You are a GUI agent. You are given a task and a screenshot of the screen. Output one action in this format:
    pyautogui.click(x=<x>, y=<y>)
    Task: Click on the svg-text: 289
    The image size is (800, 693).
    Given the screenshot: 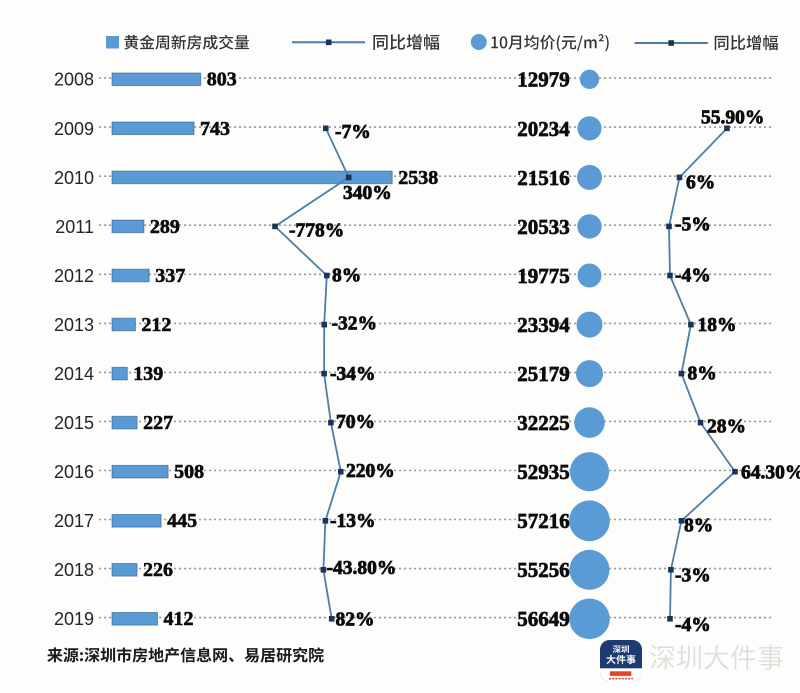 What is the action you would take?
    pyautogui.click(x=165, y=227)
    